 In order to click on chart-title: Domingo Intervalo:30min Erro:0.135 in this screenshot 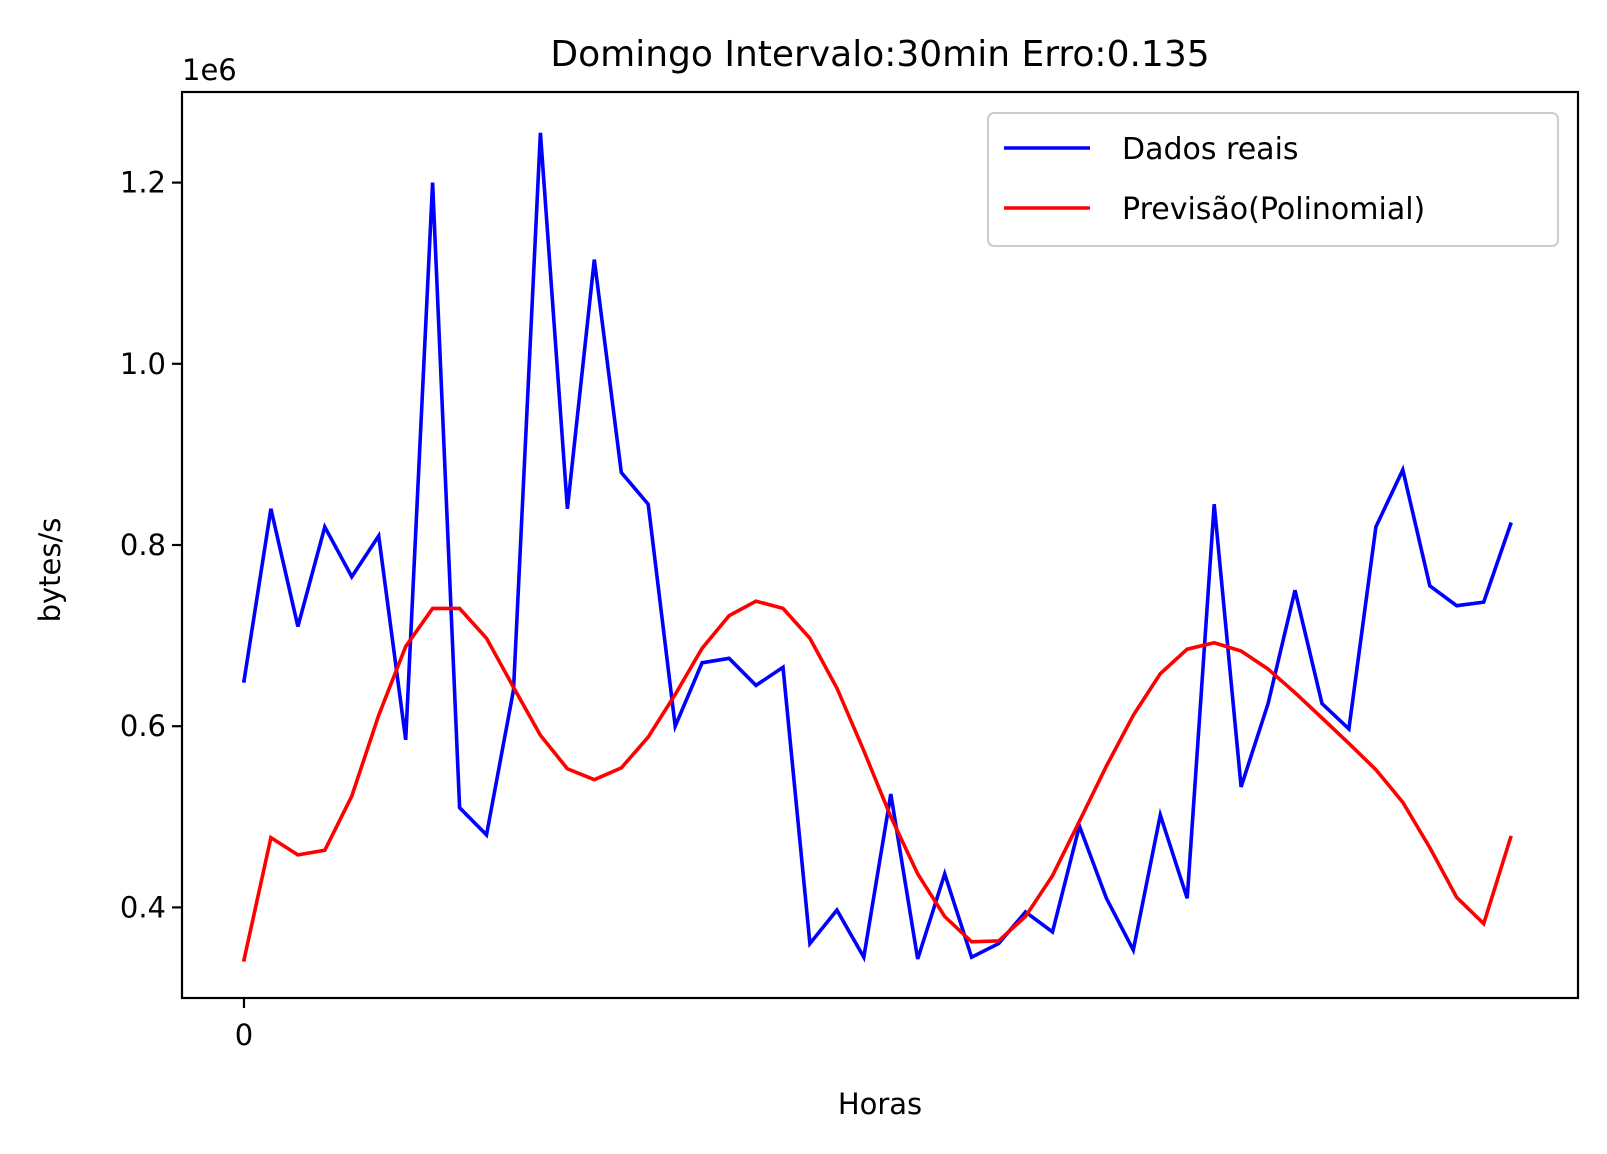, I will do `click(879, 54)`.